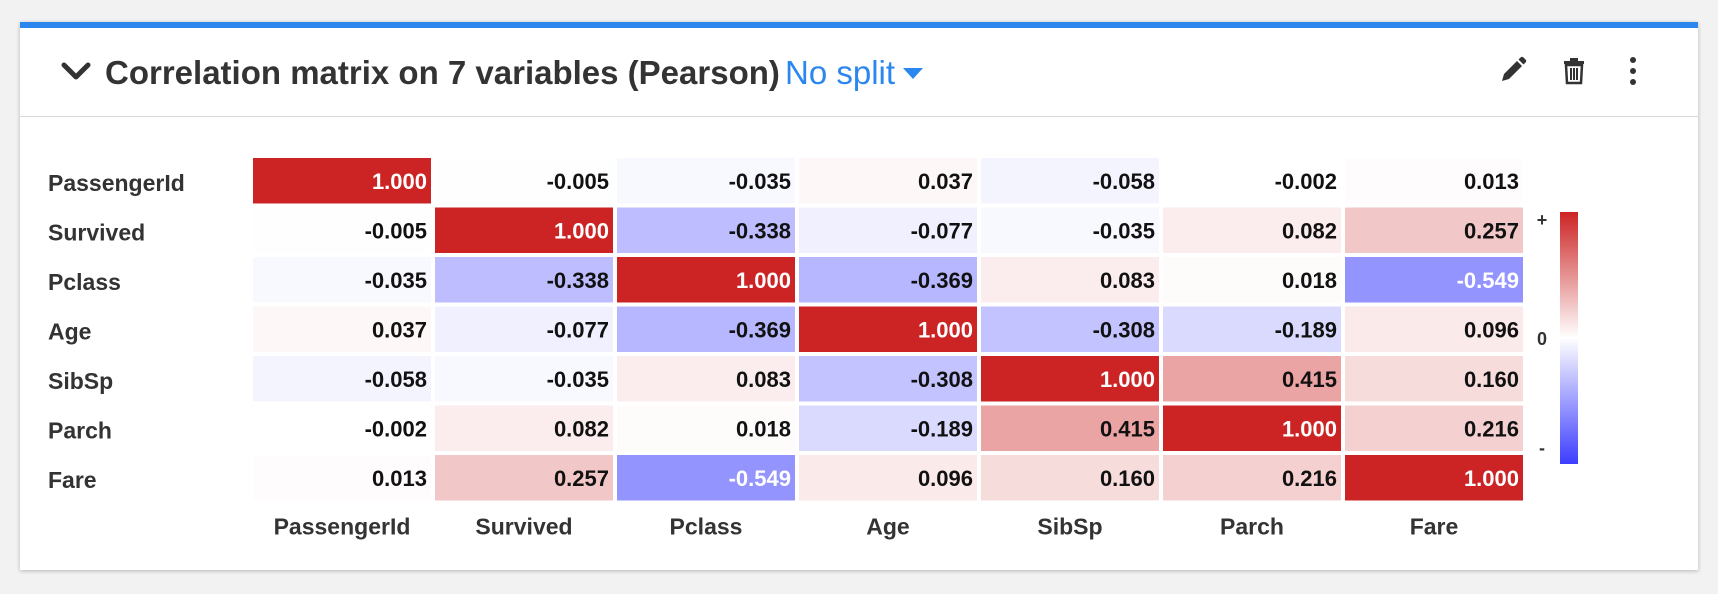 Image resolution: width=1718 pixels, height=594 pixels. What do you see at coordinates (706, 329) in the screenshot?
I see `heatmap-cell-age-pclass: -0.369` at bounding box center [706, 329].